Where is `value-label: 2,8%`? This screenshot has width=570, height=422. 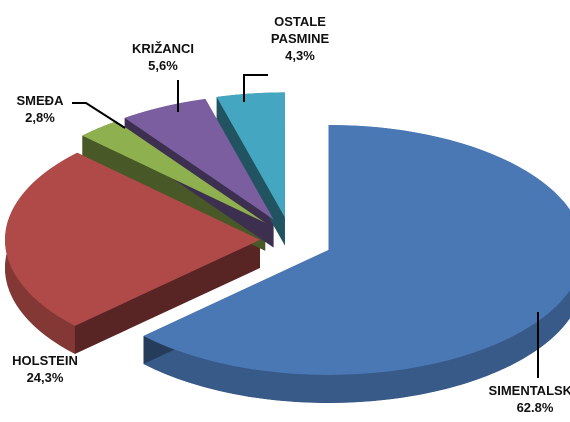 value-label: 2,8% is located at coordinates (40, 117).